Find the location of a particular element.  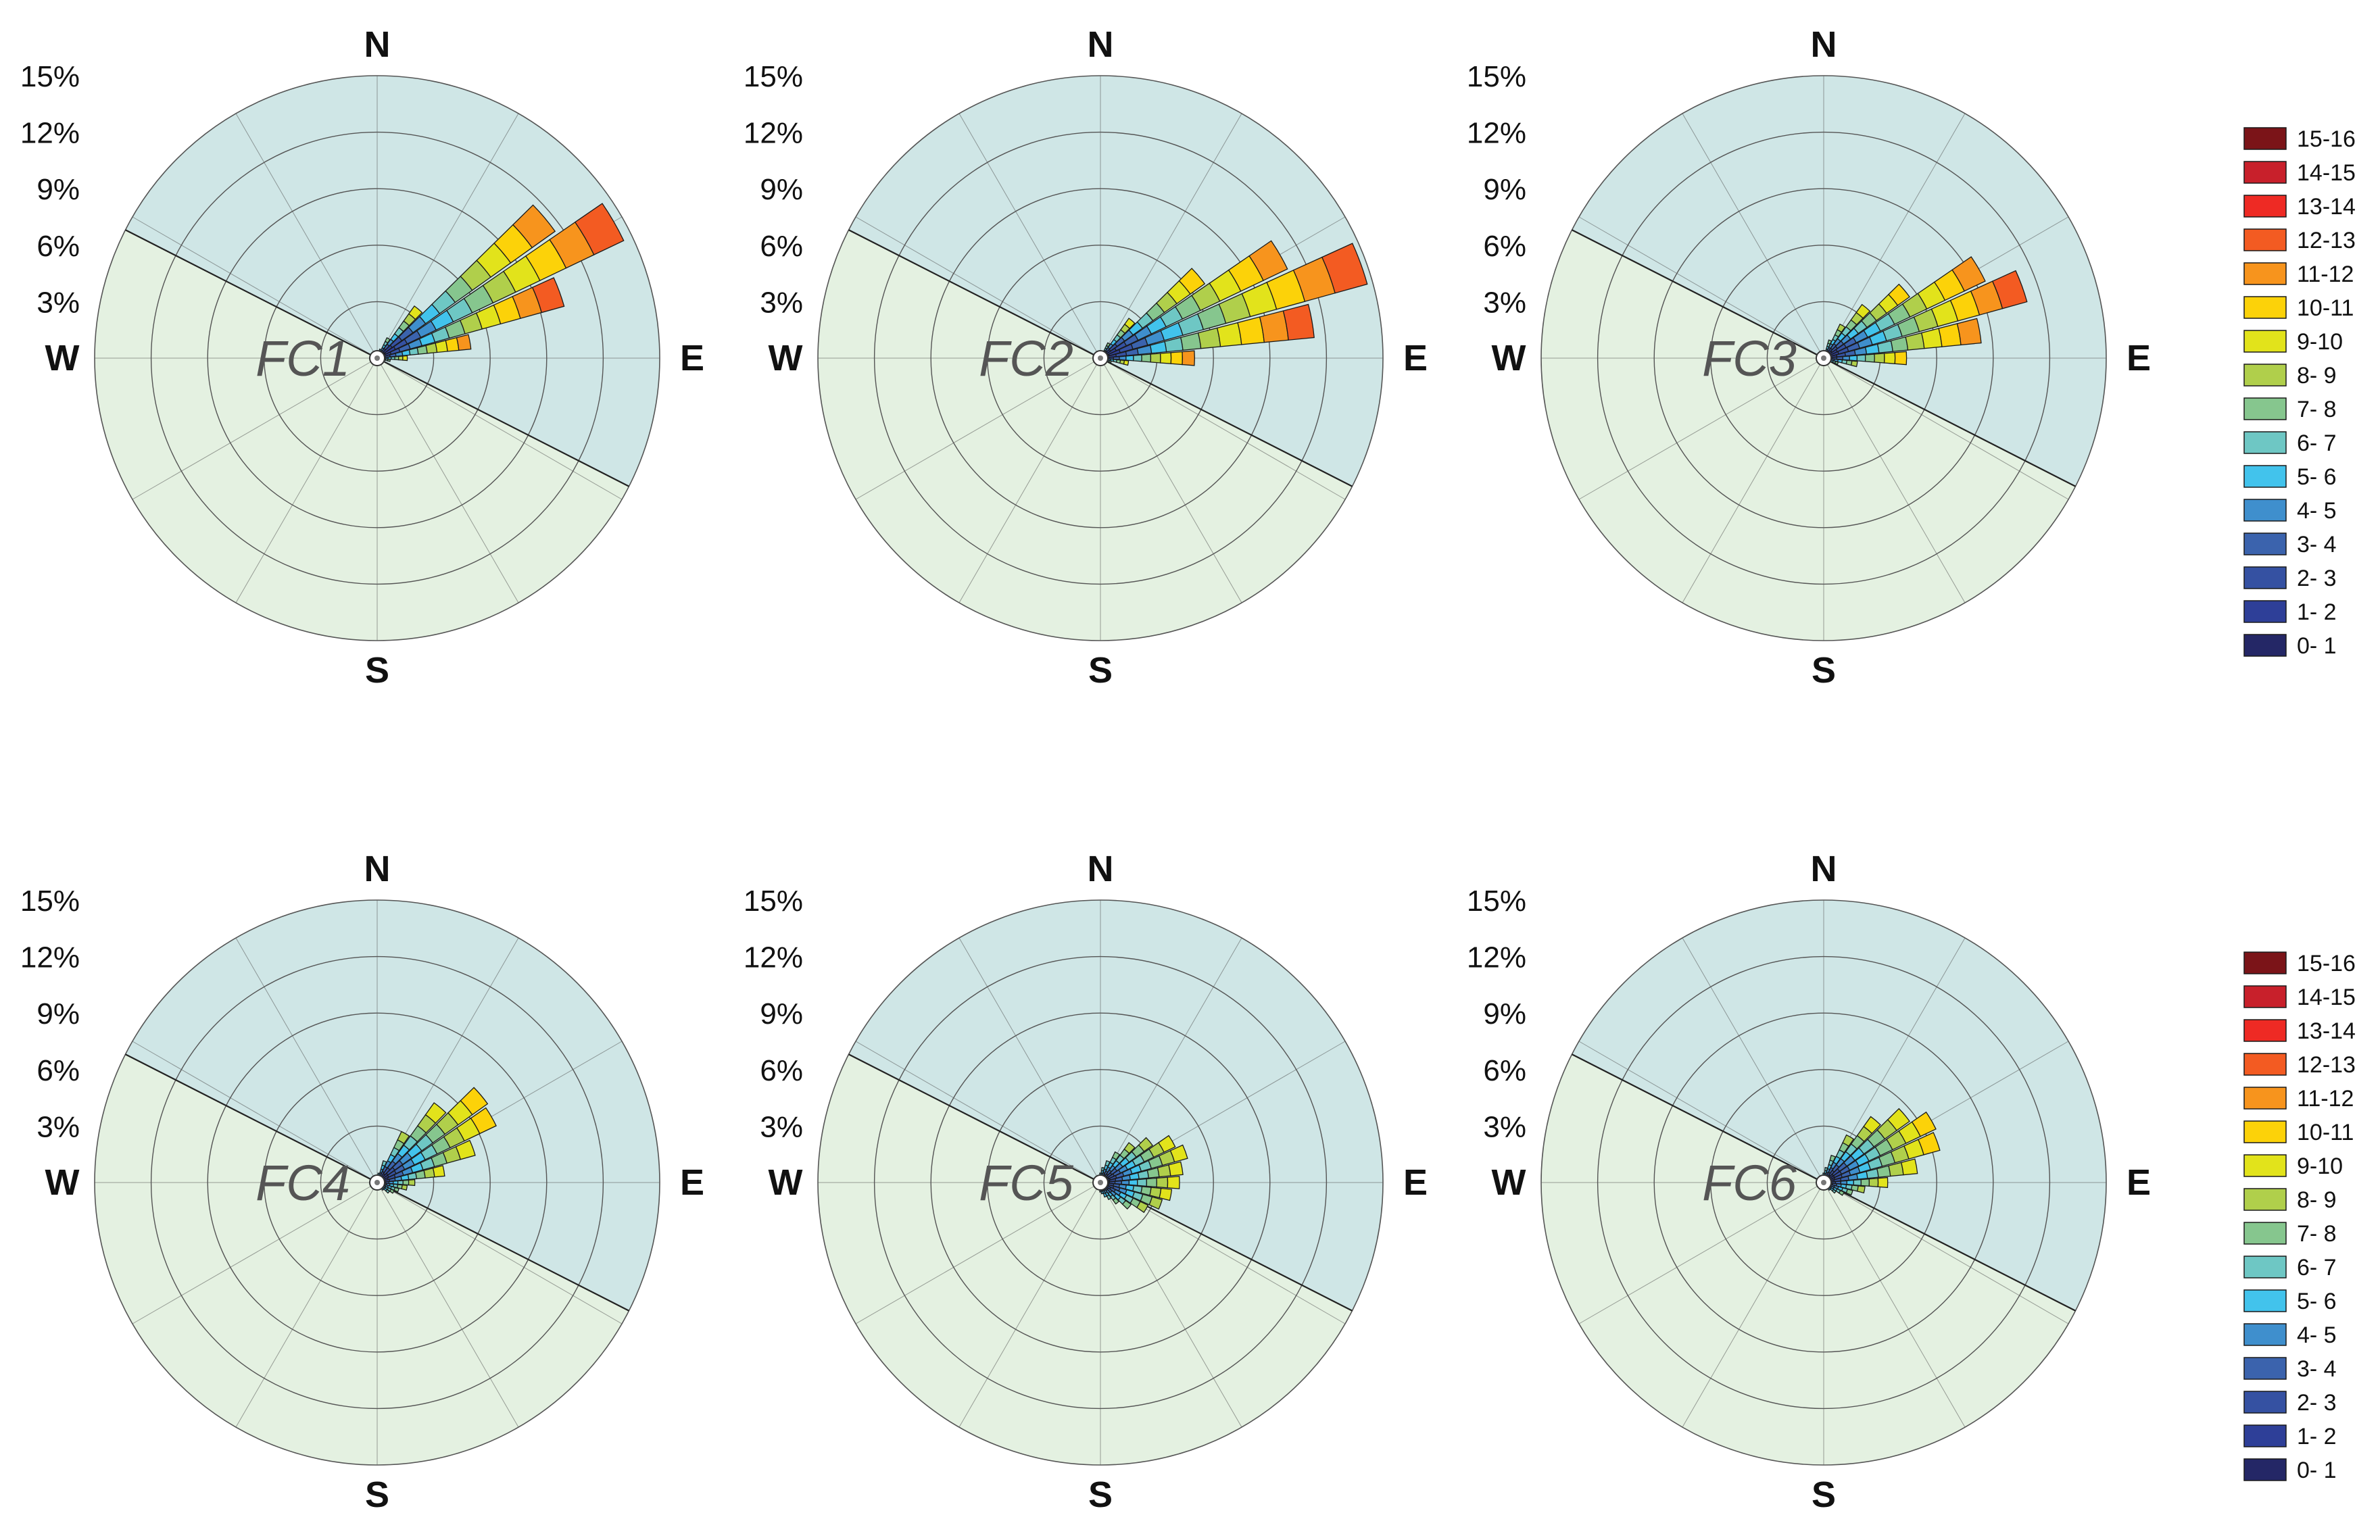

direction-label-w: W is located at coordinates (1509, 1182).